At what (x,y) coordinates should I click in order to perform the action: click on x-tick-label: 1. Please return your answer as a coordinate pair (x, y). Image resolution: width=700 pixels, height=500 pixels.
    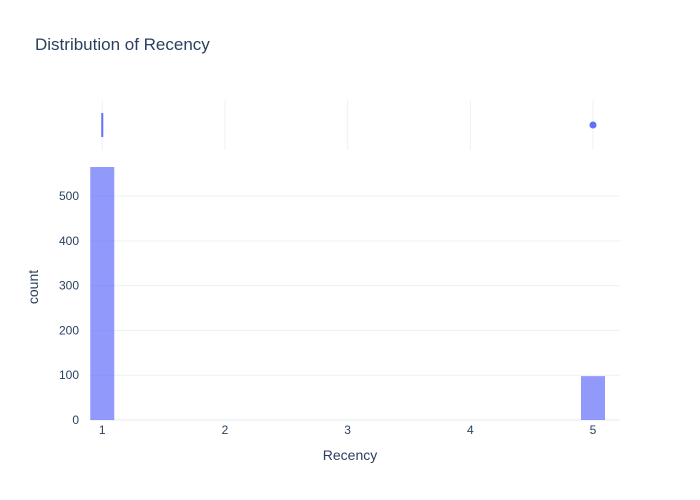
    Looking at the image, I should click on (102, 430).